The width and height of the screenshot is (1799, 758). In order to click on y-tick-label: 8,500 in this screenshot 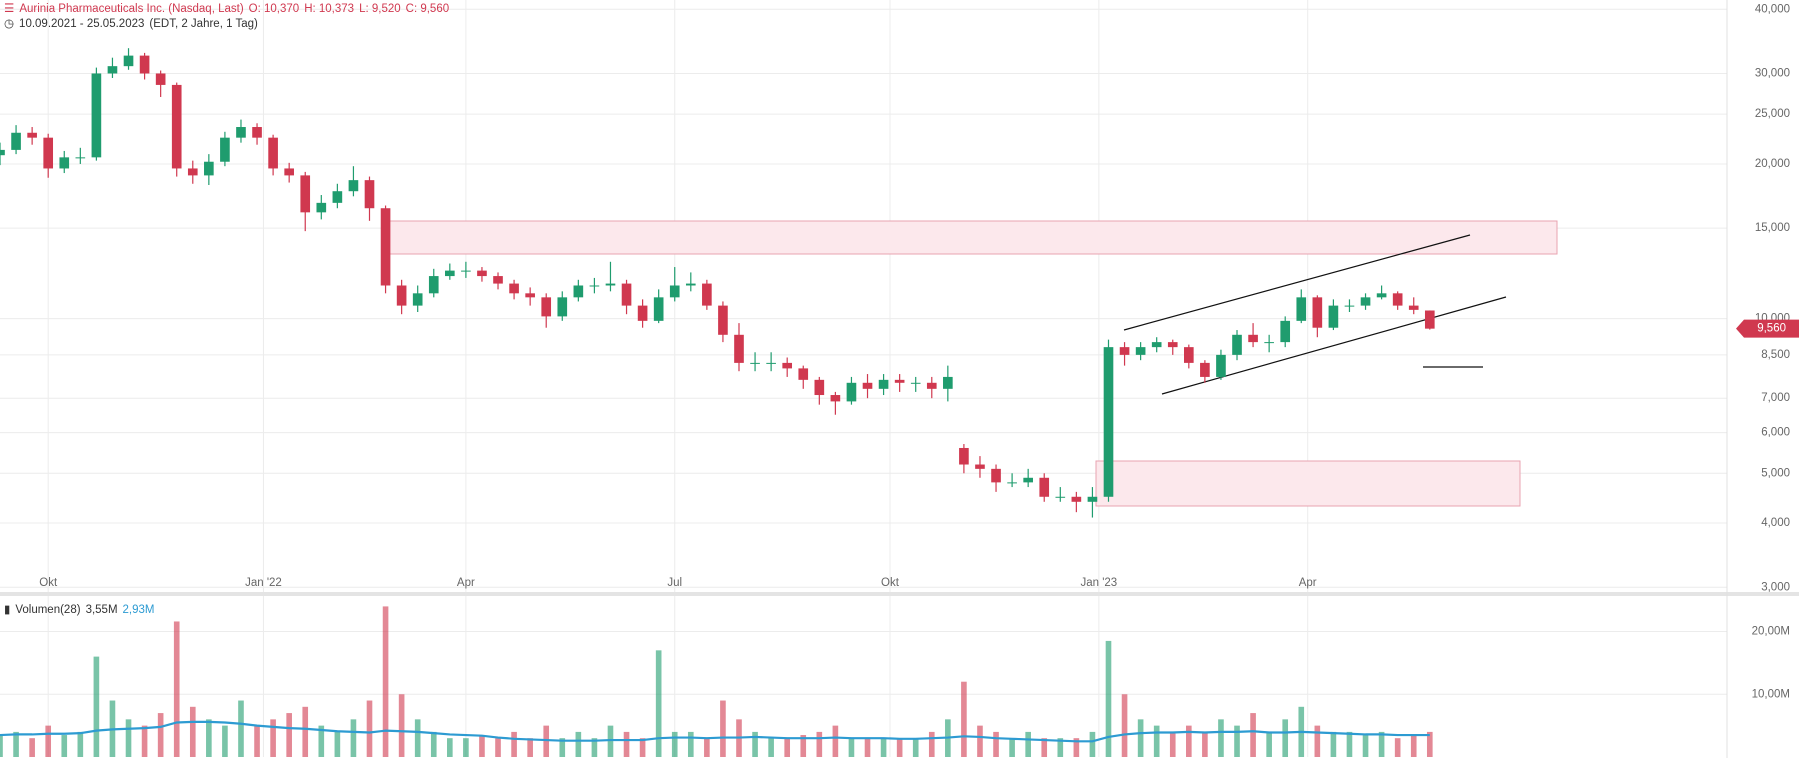, I will do `click(1775, 355)`.